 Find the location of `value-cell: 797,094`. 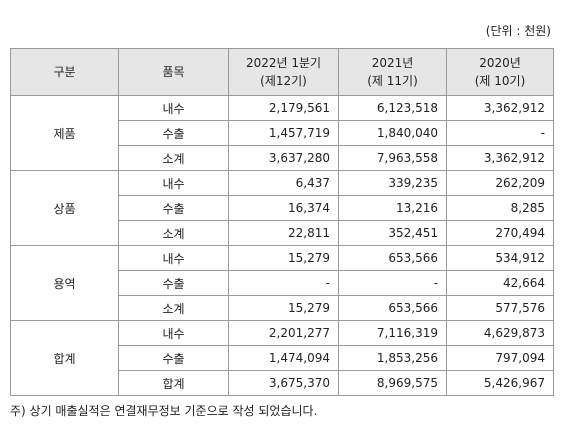

value-cell: 797,094 is located at coordinates (500, 358).